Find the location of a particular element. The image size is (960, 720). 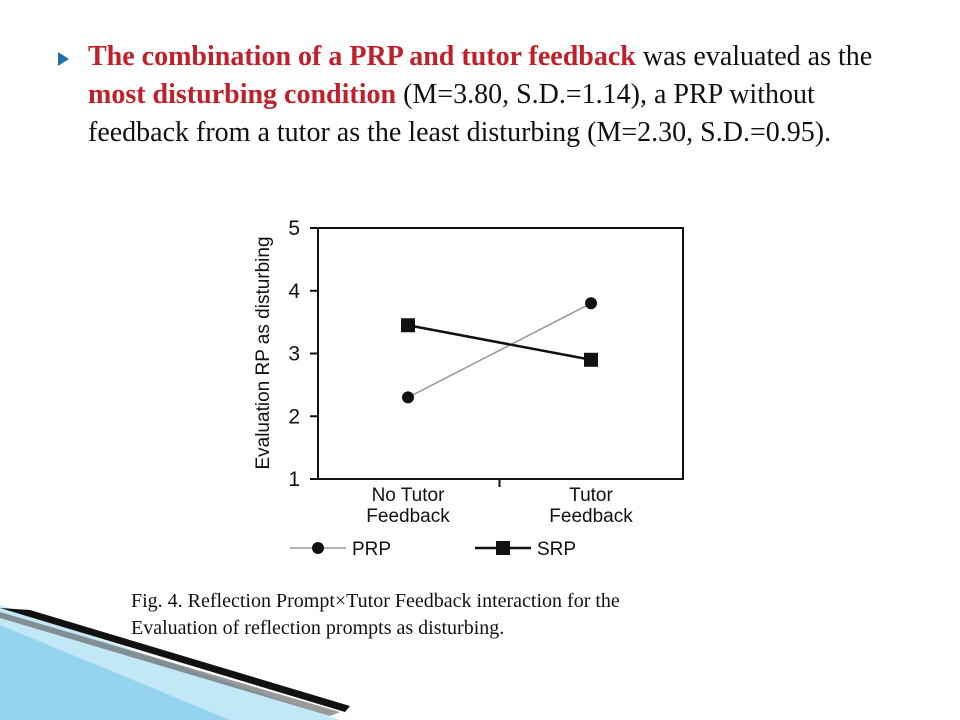

y-axis-label: Evaluation RP as disturbing is located at coordinates (263, 352).